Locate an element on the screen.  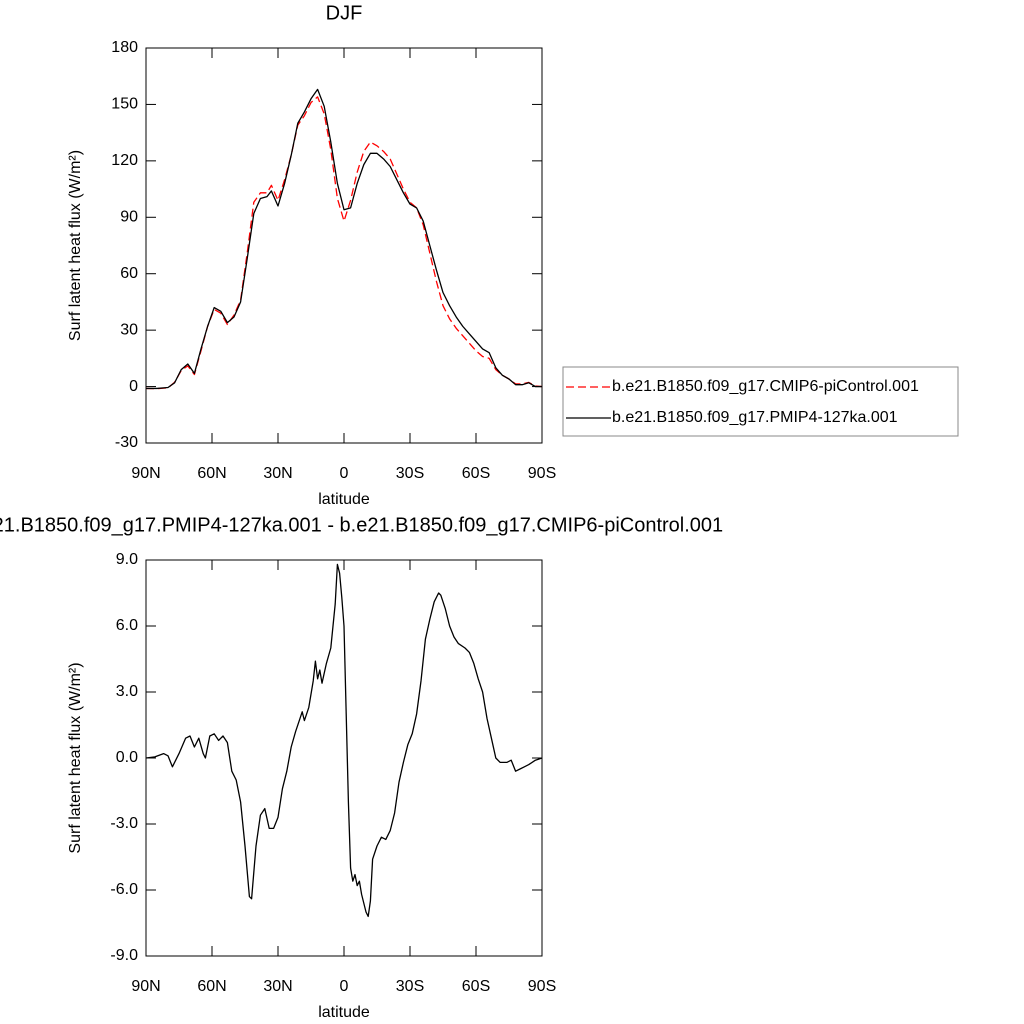
legend-box is located at coordinates (760, 401).